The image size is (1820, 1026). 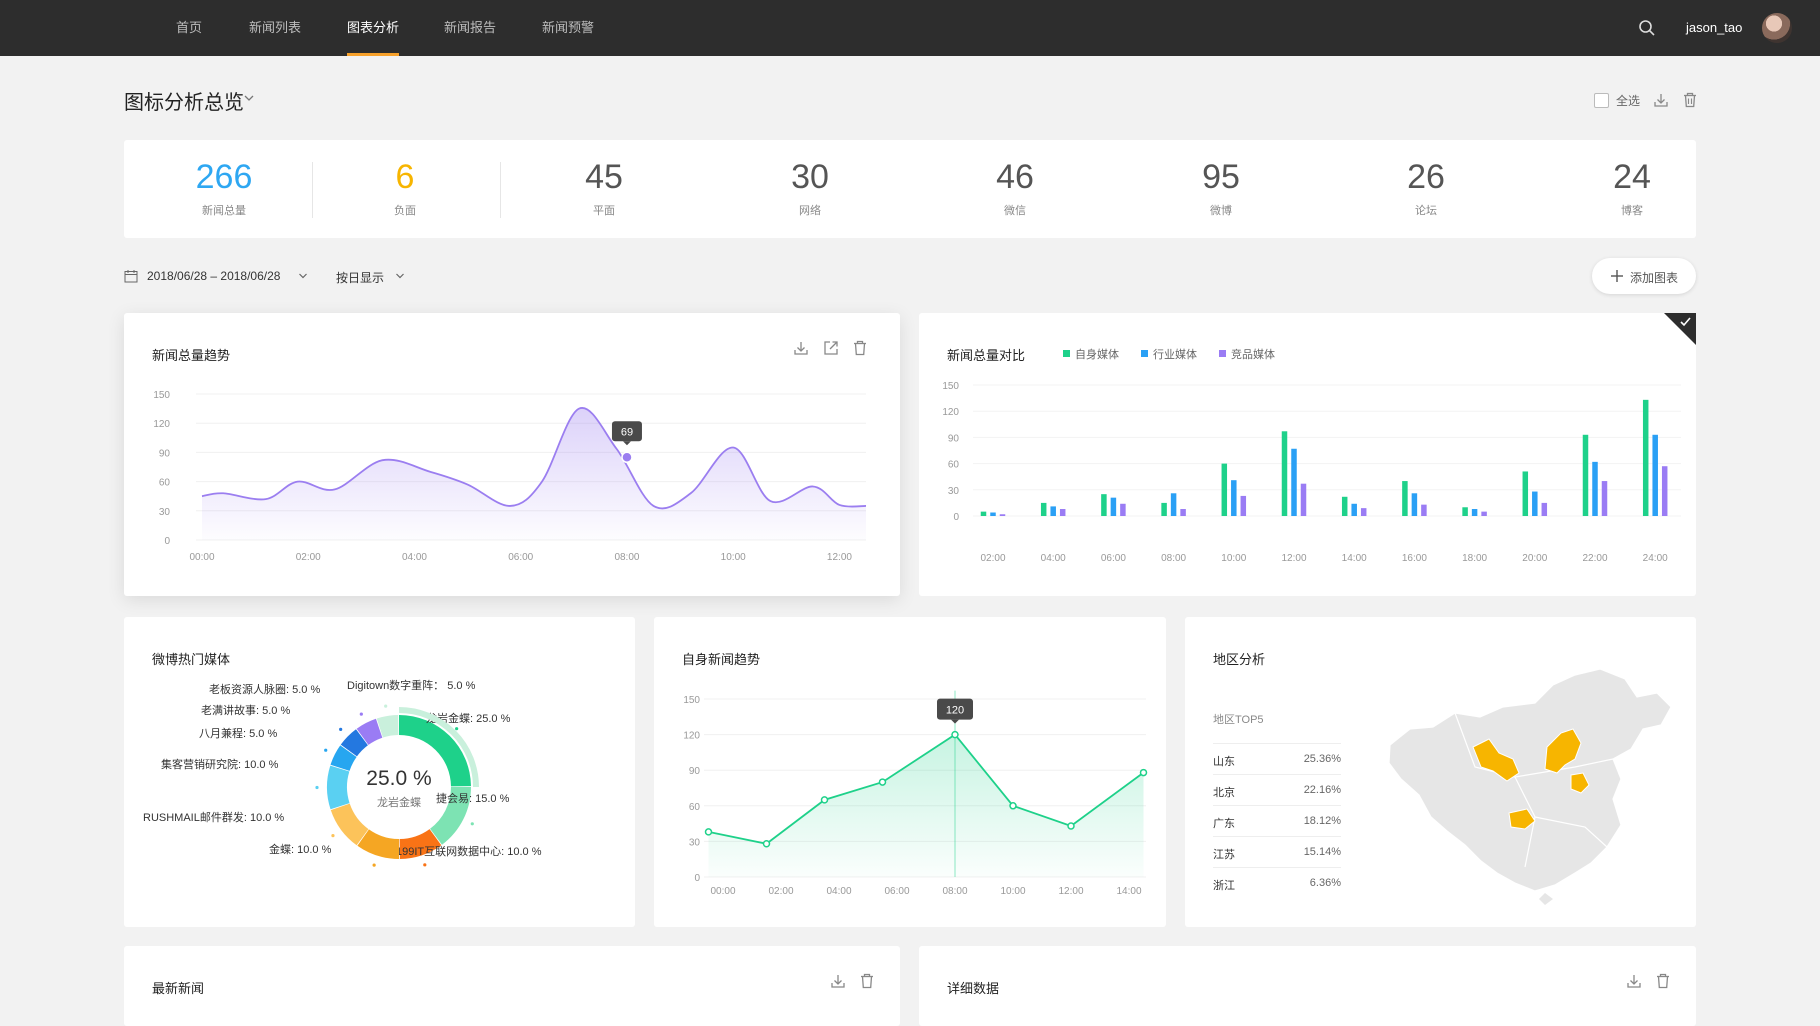 What do you see at coordinates (438, 747) in the screenshot?
I see `slice-highlight-ring` at bounding box center [438, 747].